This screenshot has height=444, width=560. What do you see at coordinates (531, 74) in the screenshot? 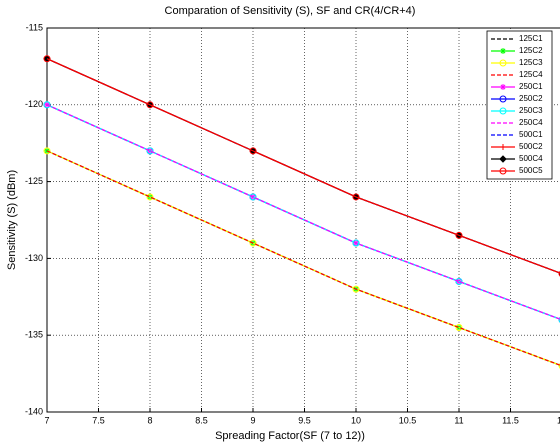
I see `legend-label: 125C4` at bounding box center [531, 74].